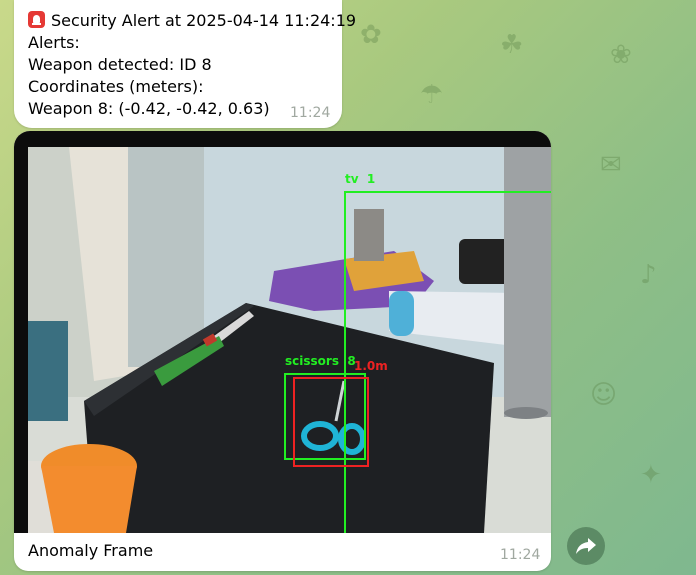  What do you see at coordinates (192, 21) in the screenshot?
I see `alert-title-line: Security Alert at 2025-04-14 11:24:19` at bounding box center [192, 21].